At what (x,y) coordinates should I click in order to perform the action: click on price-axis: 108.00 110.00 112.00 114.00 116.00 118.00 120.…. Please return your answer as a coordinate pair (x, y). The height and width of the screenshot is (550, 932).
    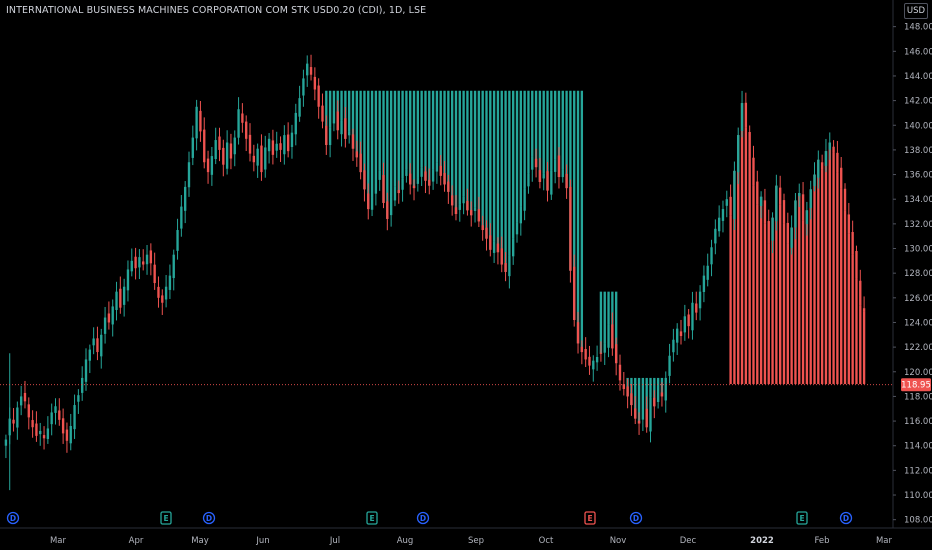
    Looking at the image, I should click on (912, 274).